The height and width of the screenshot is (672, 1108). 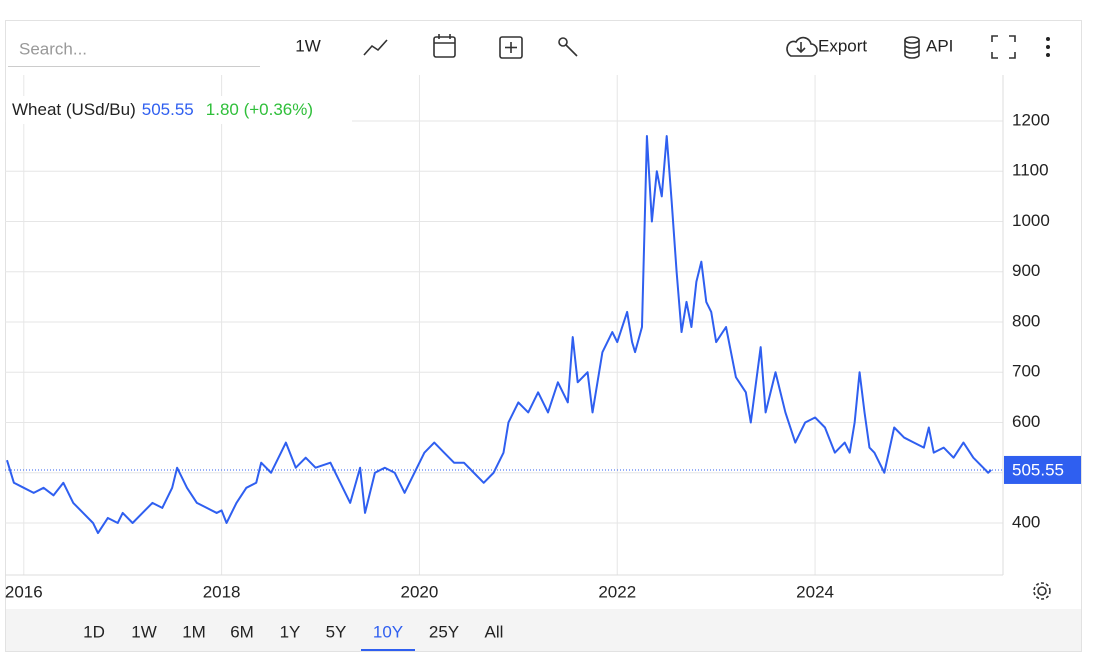 I want to click on y-tick-label: 400, so click(x=1026, y=521).